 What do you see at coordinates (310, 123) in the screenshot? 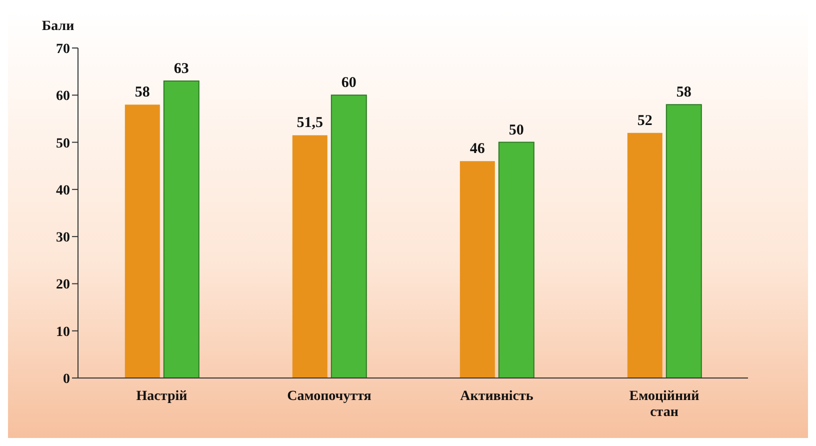
I see `data-label: 51,5` at bounding box center [310, 123].